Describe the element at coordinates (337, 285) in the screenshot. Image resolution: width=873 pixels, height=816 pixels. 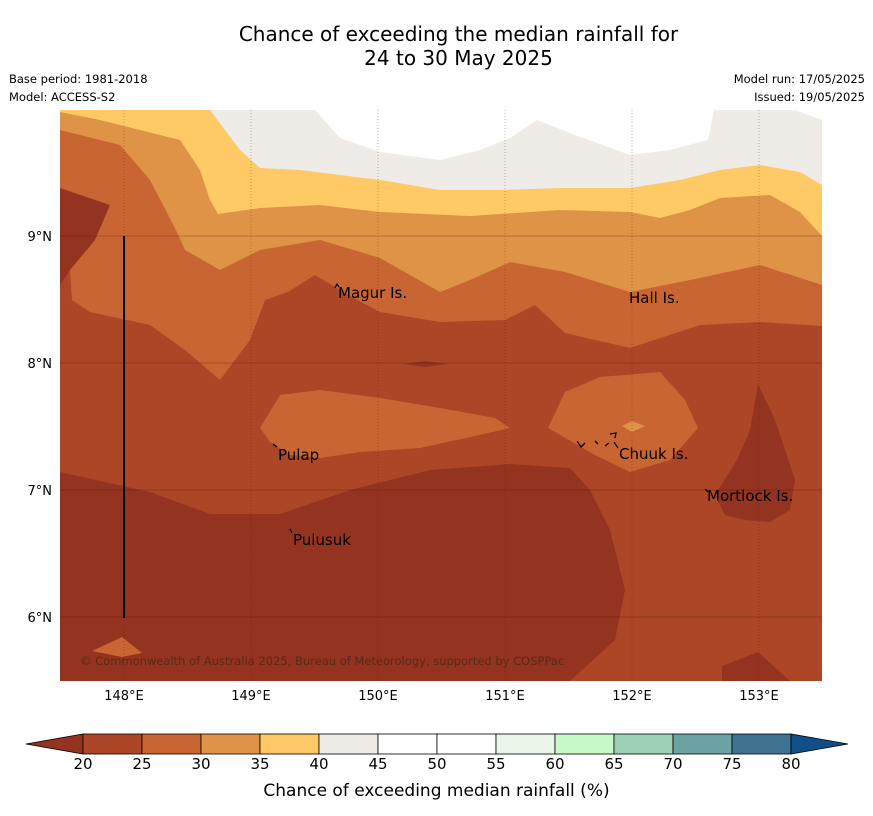
I see `magur-marker` at that location.